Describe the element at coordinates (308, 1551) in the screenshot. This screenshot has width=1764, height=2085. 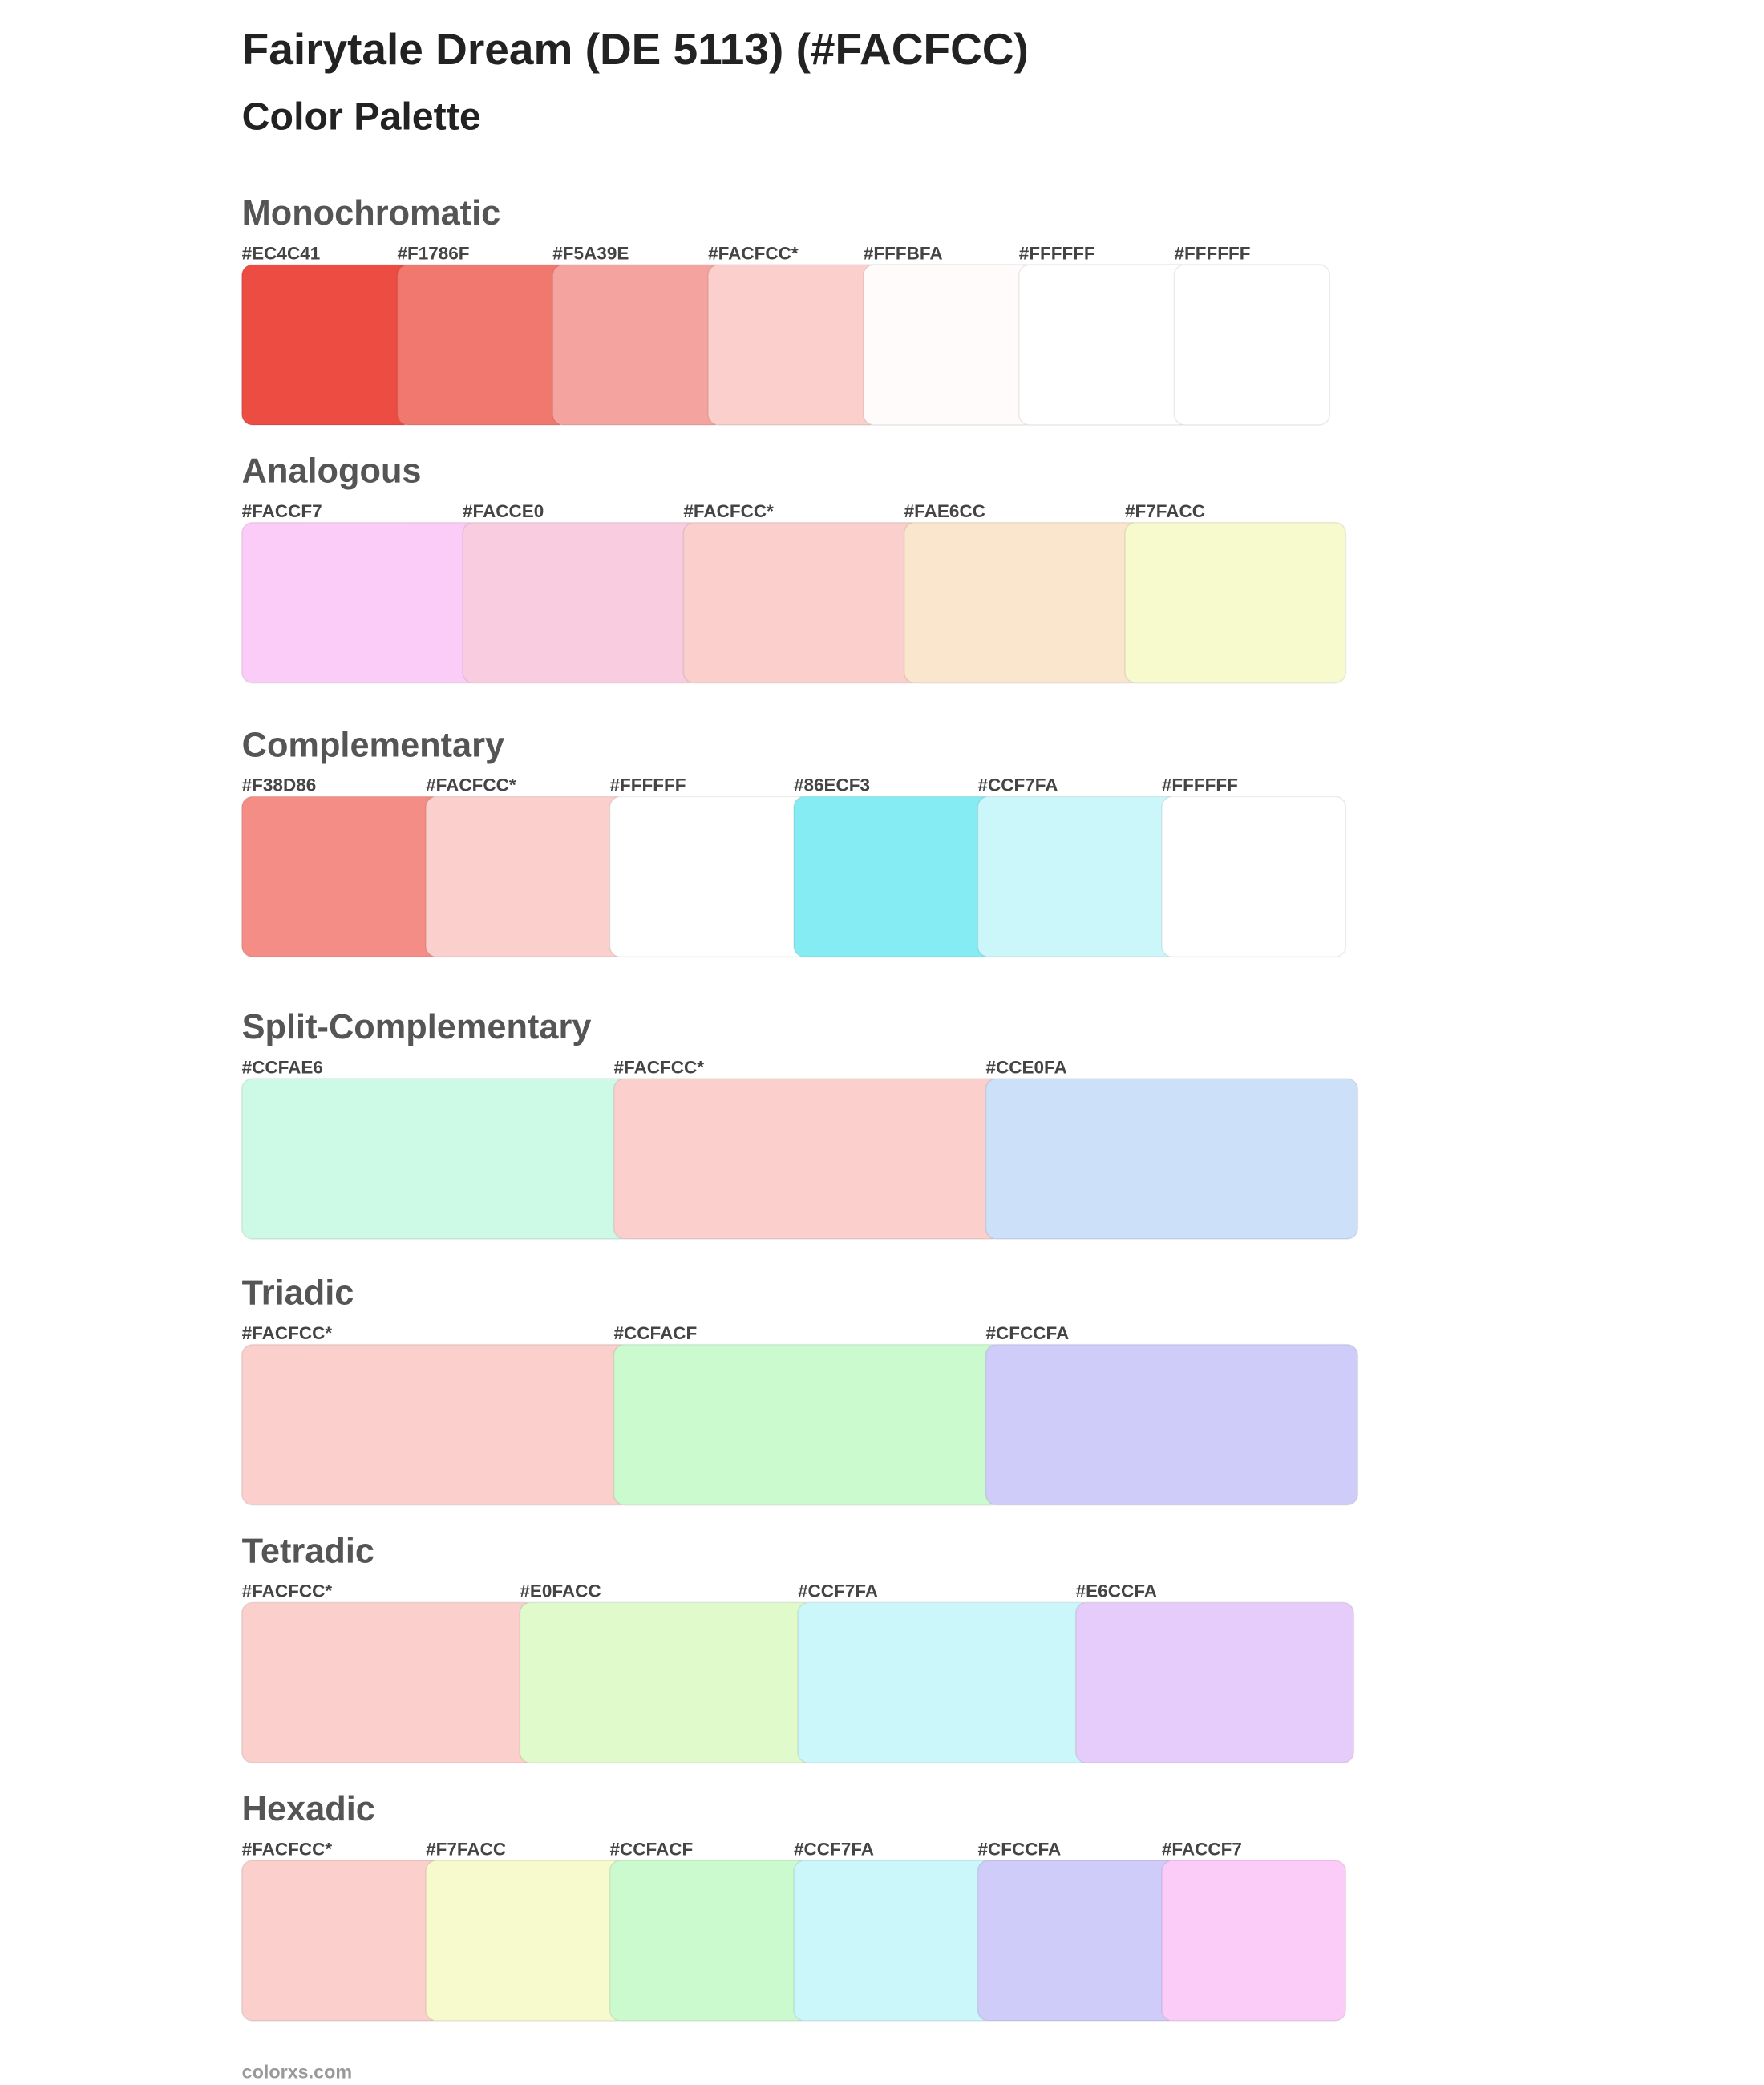
I see `section-heading: Tetradic` at that location.